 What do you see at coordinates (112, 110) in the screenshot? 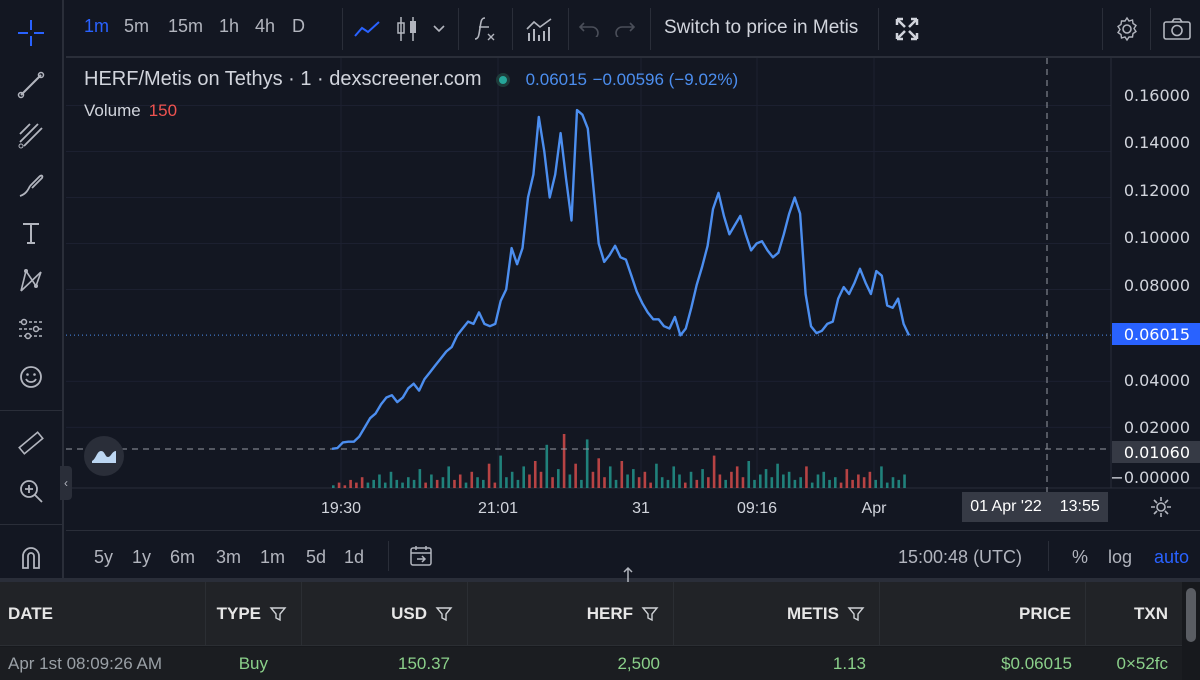
I see `volume-label: Volume` at bounding box center [112, 110].